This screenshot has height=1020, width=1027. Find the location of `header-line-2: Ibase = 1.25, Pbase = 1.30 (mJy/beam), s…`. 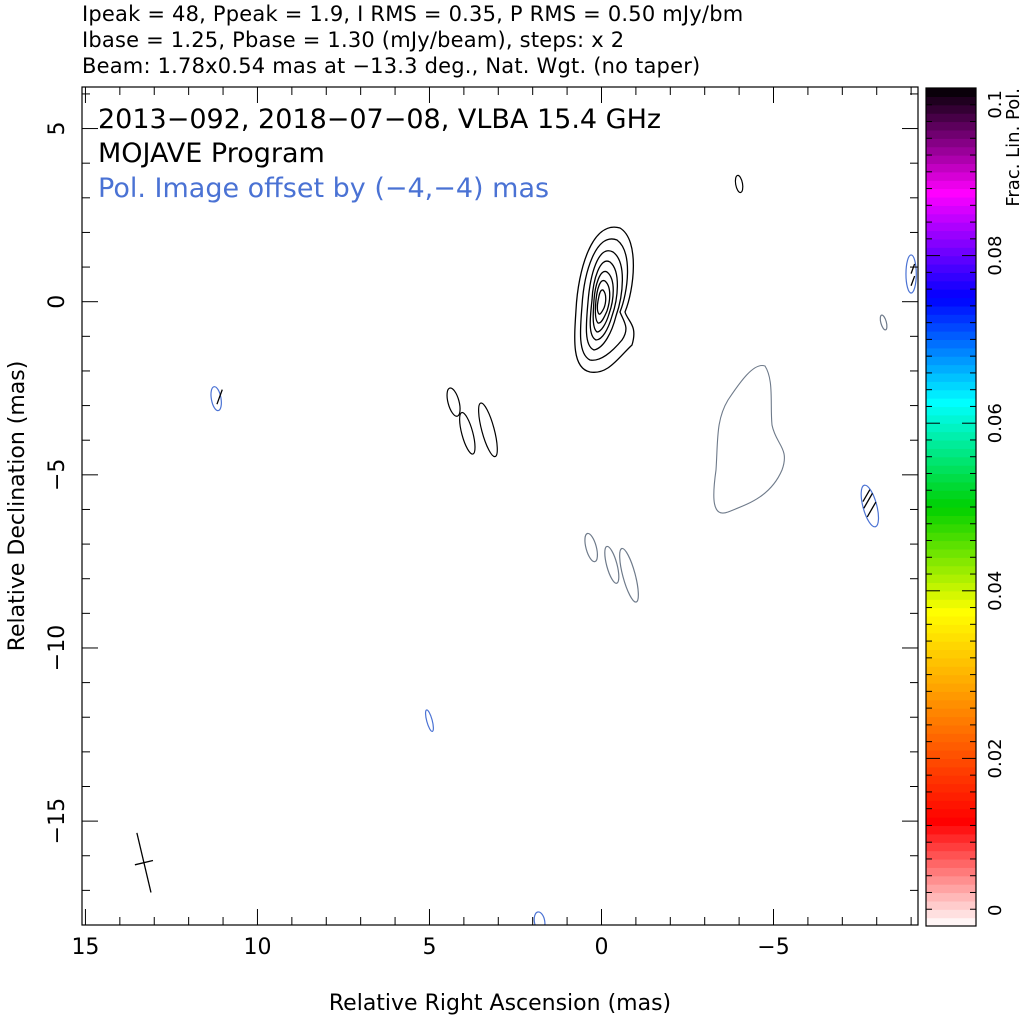

header-line-2: Ibase = 1.25, Pbase = 1.30 (mJy/beam), s… is located at coordinates (353, 40).